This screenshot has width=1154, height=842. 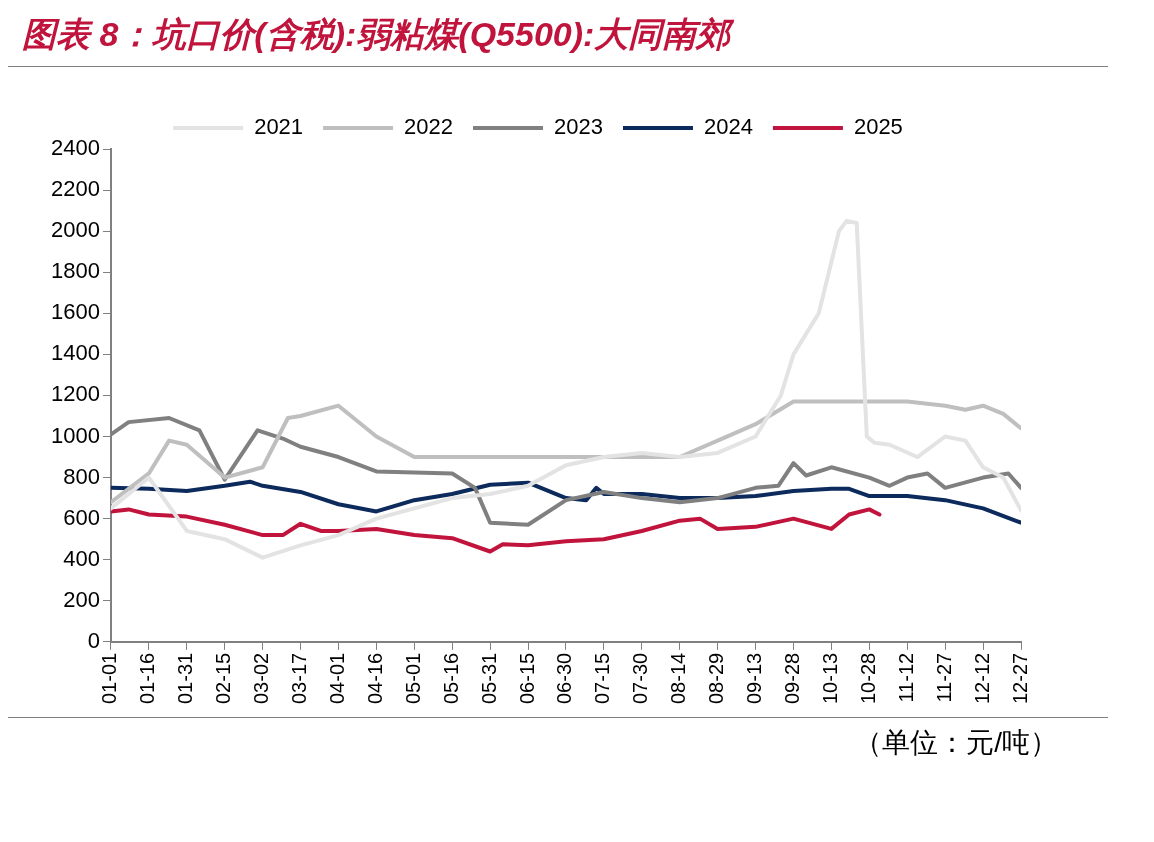 What do you see at coordinates (754, 678) in the screenshot?
I see `x-tick-label: 09-13` at bounding box center [754, 678].